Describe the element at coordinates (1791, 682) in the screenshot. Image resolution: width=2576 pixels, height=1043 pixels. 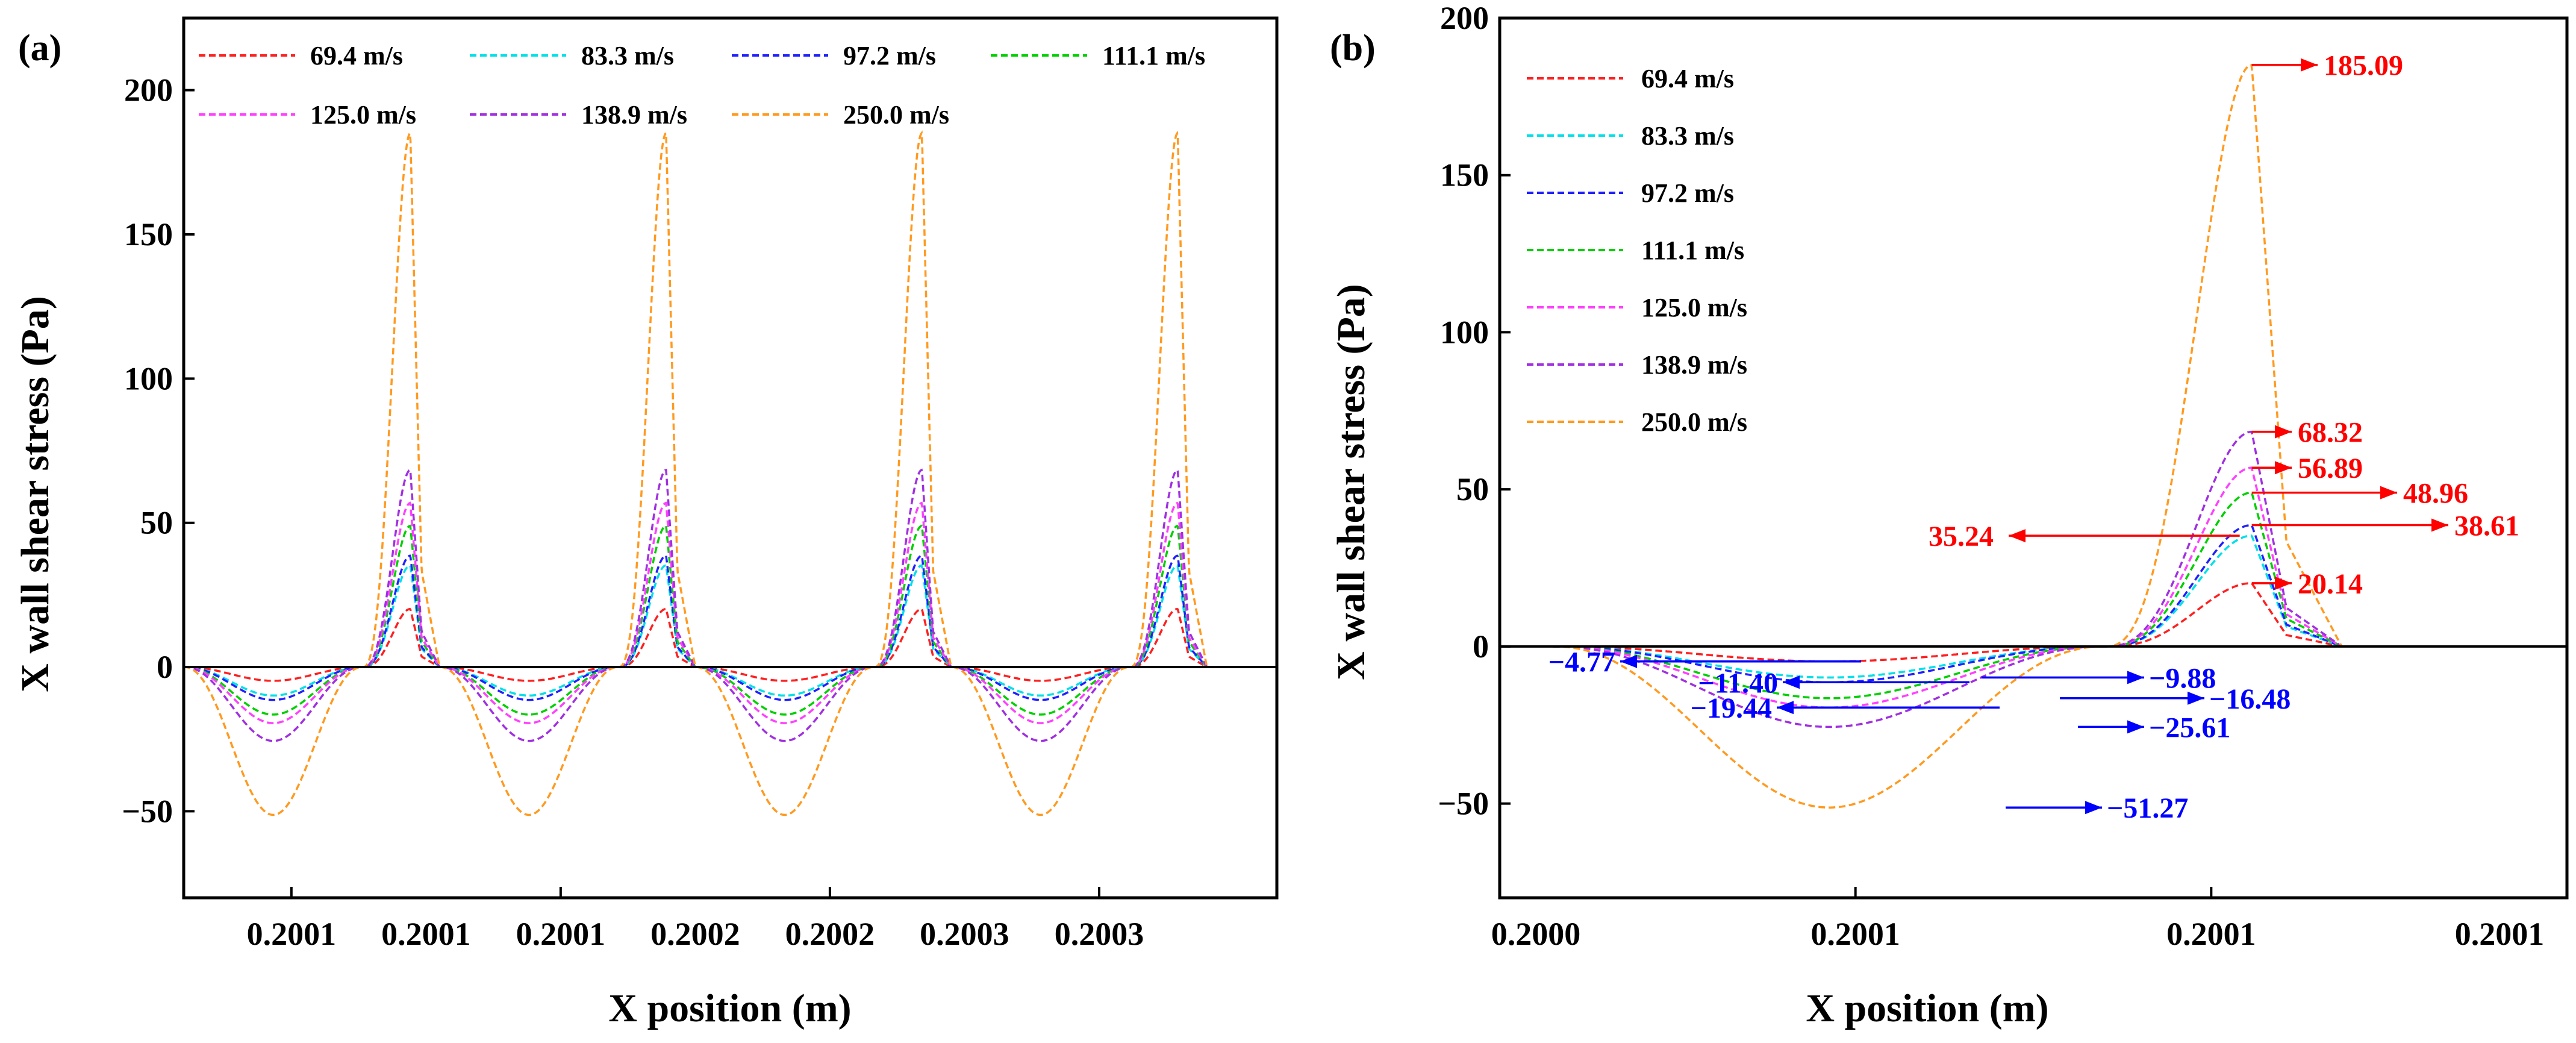
I see `panel-b-trough-arrow-2-head` at that location.